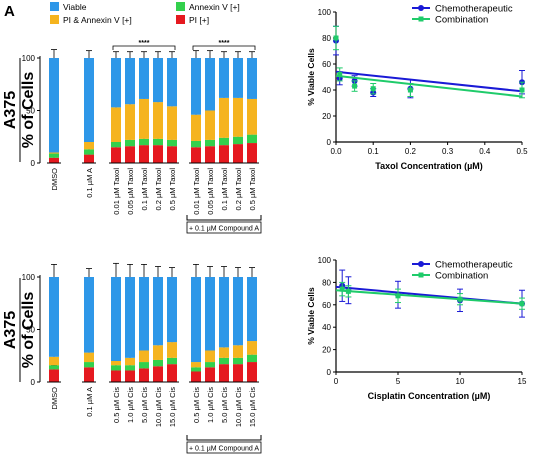 The height and width of the screenshot is (456, 550). Describe the element at coordinates (421, 275) in the screenshot. I see `legend-marker-combo` at that location.